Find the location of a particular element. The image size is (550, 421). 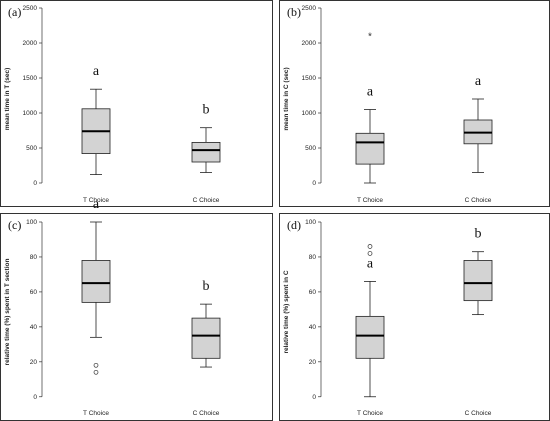

y-axis-label: mean time in T (sec) is located at coordinates (7, 99).